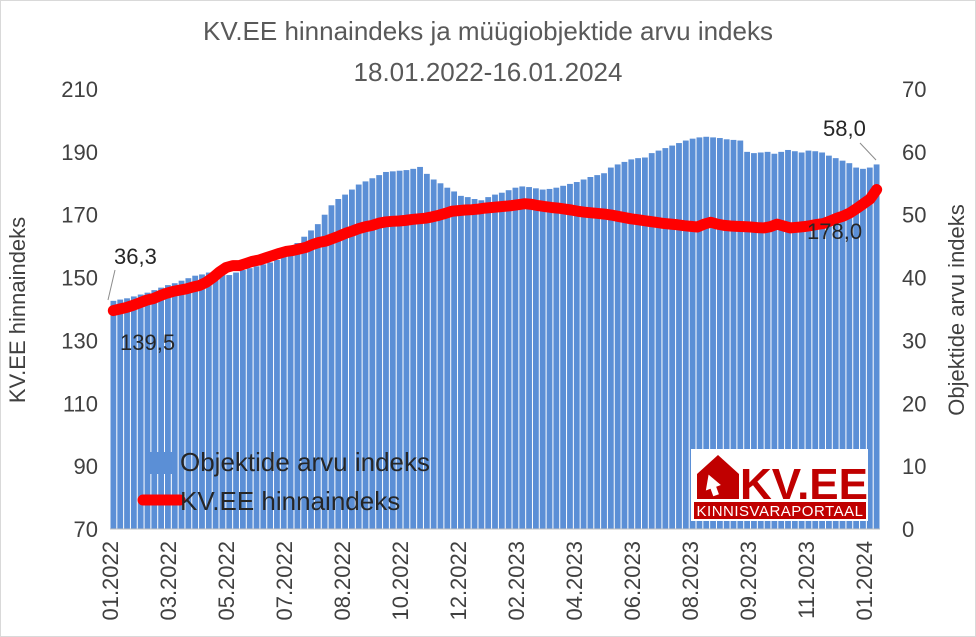  I want to click on x-tick-label: 04.2023, so click(574, 581).